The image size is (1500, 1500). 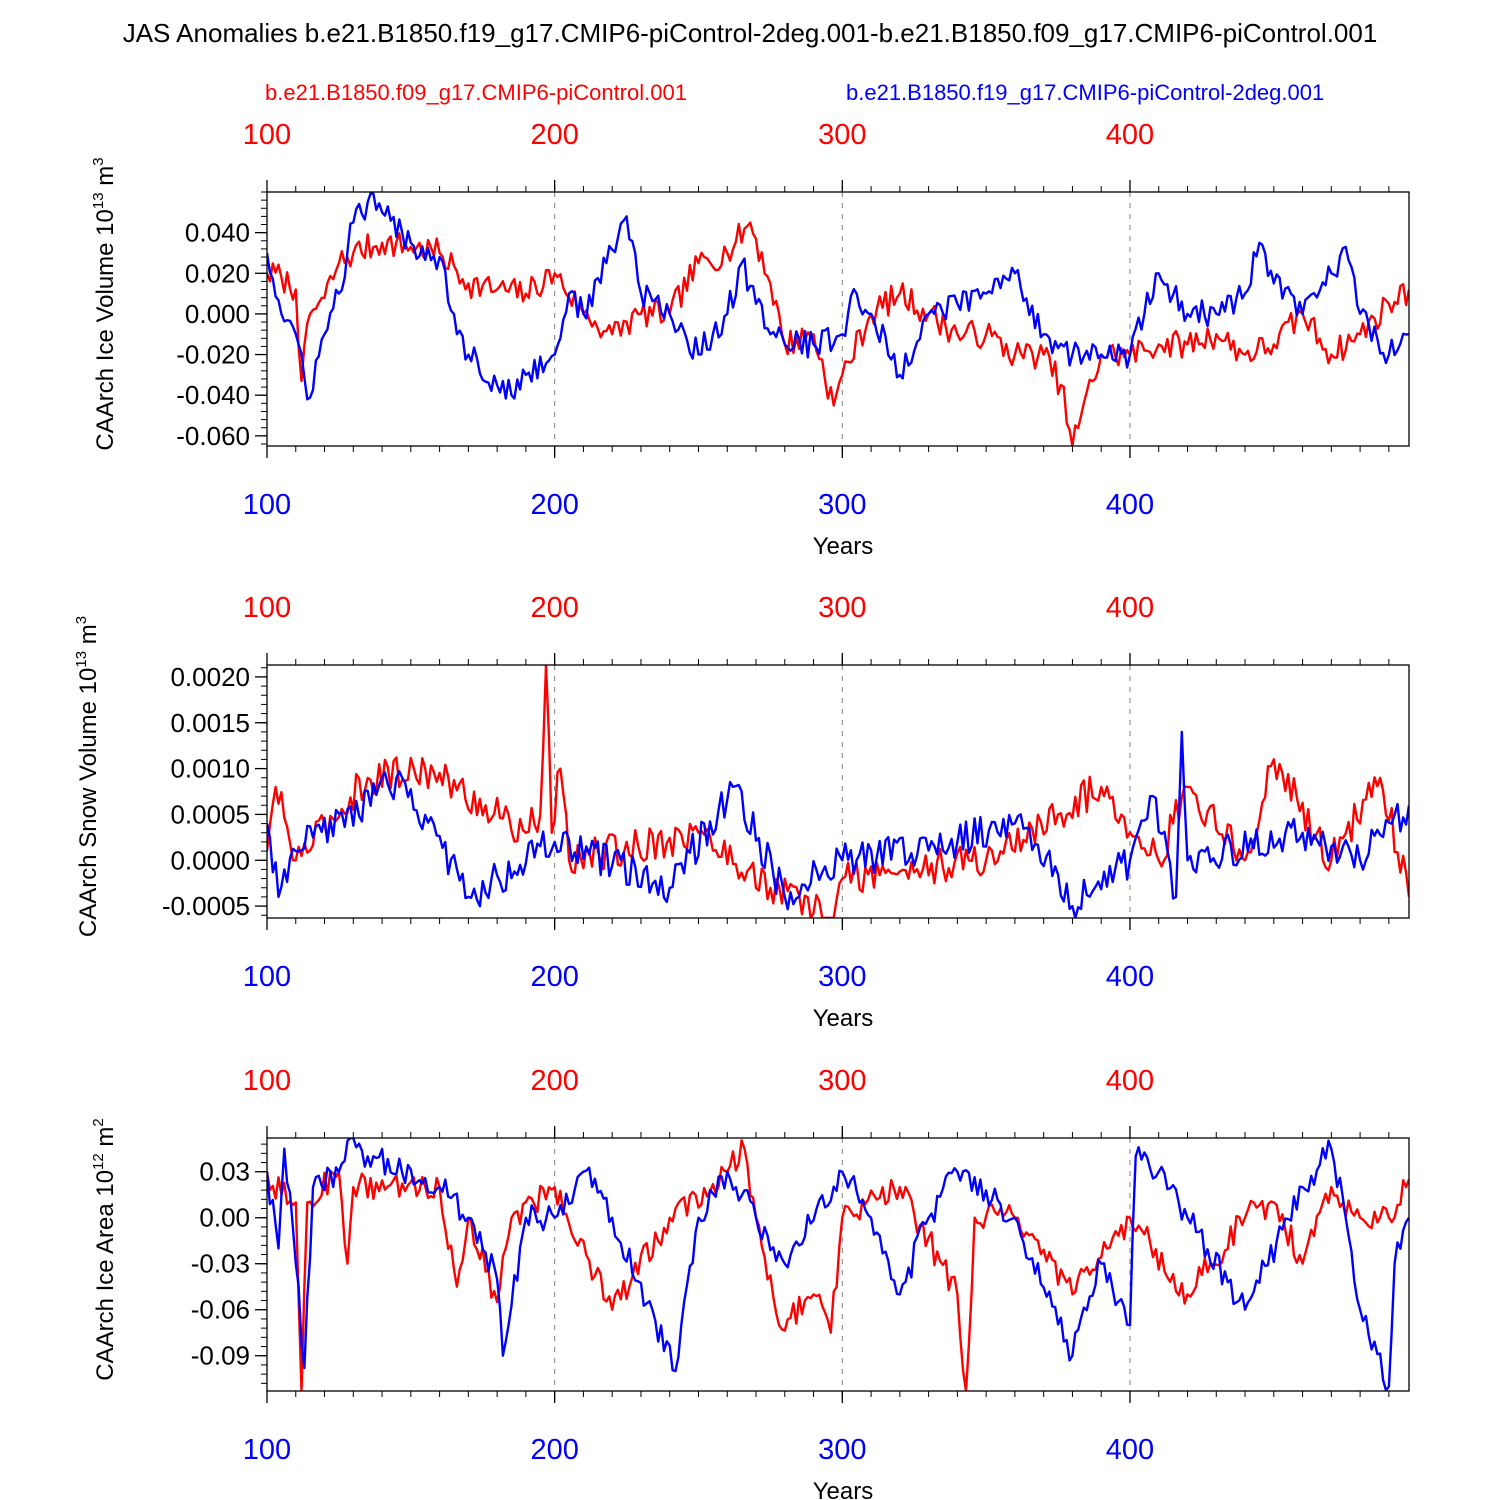 I want to click on y-axis-title: CAArch Snow Volume 1013 m3, so click(x=87, y=776).